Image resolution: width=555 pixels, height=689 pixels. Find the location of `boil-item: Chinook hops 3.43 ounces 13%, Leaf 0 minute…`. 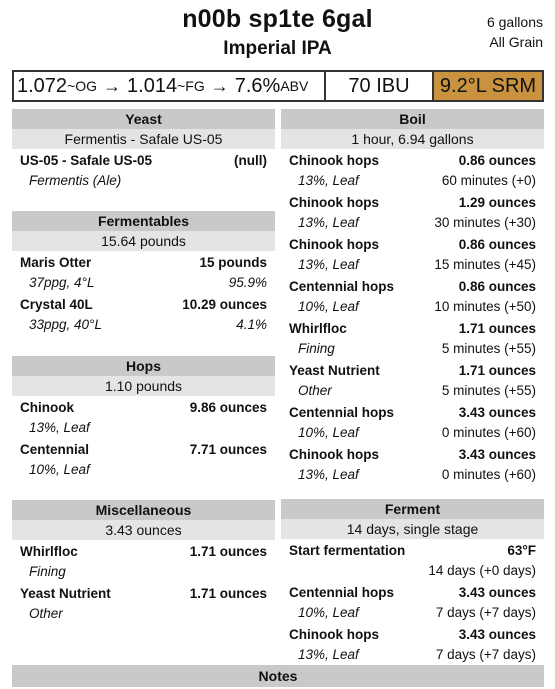

boil-item: Chinook hops 3.43 ounces 13%, Leaf 0 minute… is located at coordinates (412, 465).